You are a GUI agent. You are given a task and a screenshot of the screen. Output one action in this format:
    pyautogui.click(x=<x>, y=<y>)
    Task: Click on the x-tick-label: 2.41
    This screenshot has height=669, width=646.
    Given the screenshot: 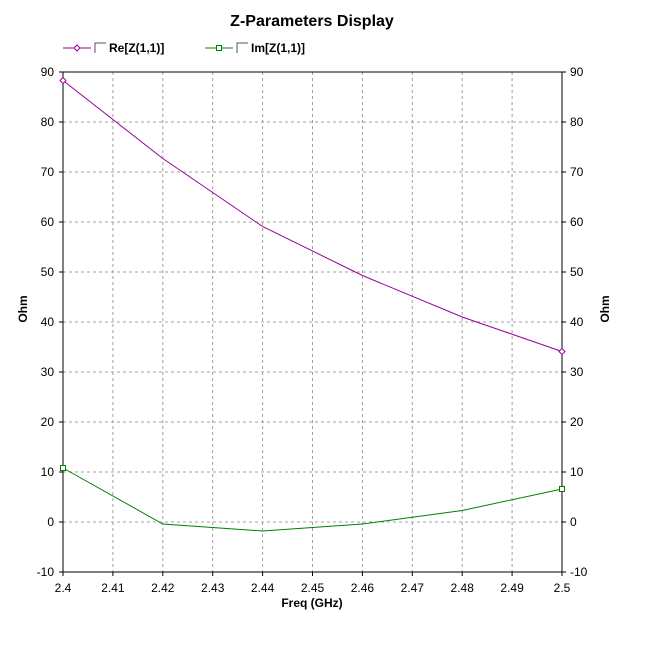 What is the action you would take?
    pyautogui.click(x=113, y=588)
    